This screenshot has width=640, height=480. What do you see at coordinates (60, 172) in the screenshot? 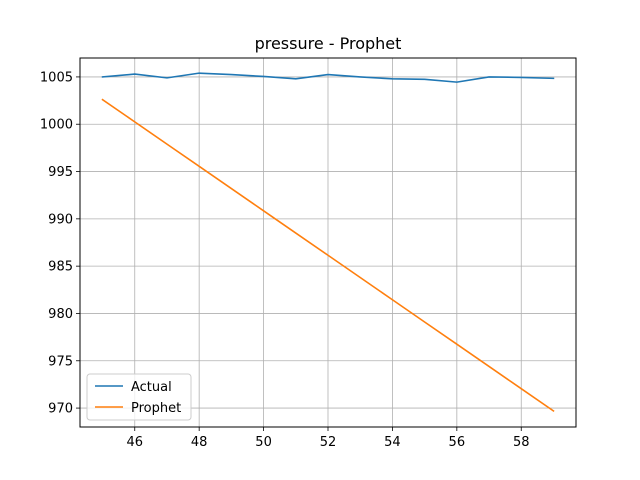
I see `y-tick-label: 995` at bounding box center [60, 172].